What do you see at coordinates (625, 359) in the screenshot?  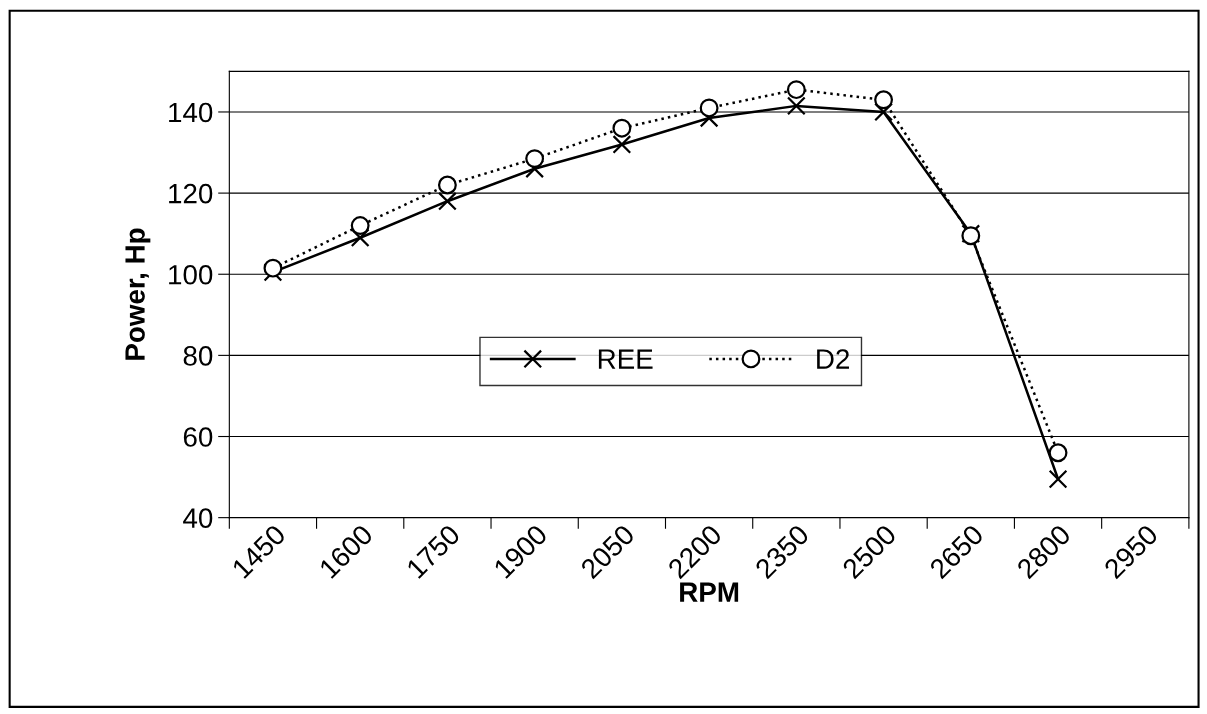 I see `legend-label: REE` at bounding box center [625, 359].